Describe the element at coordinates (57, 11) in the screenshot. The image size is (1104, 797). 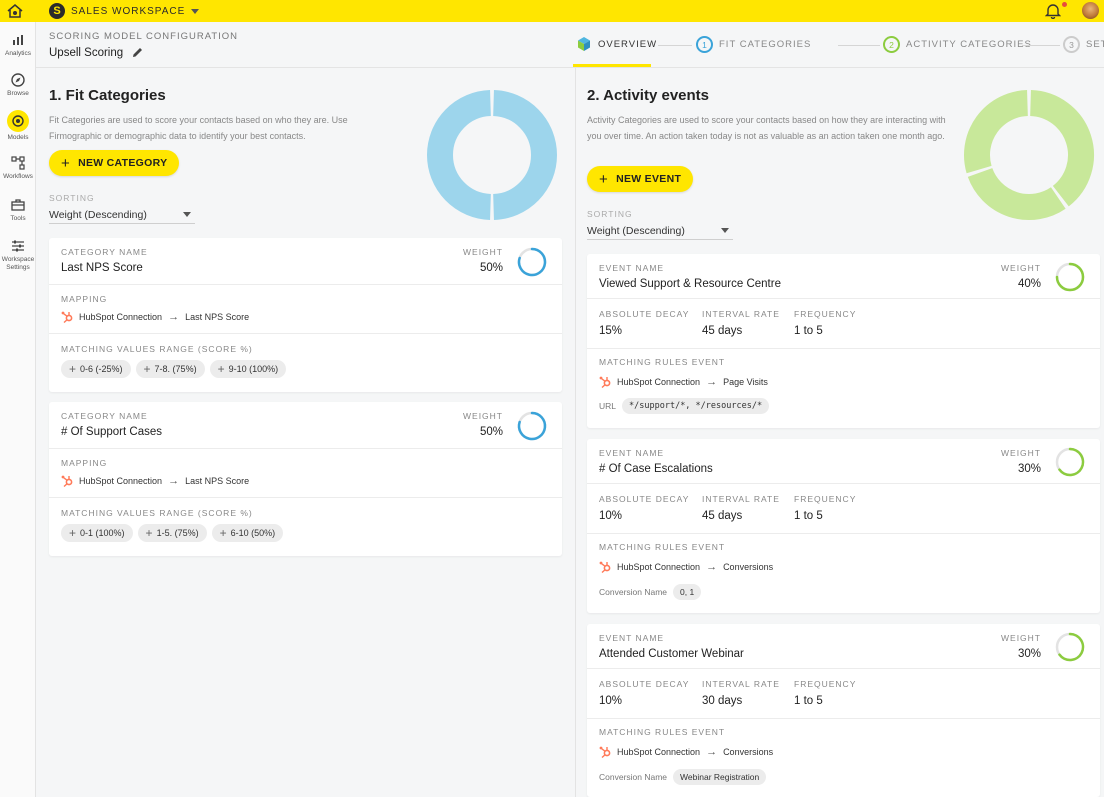
I see `workspace-logo-icon: S` at that location.